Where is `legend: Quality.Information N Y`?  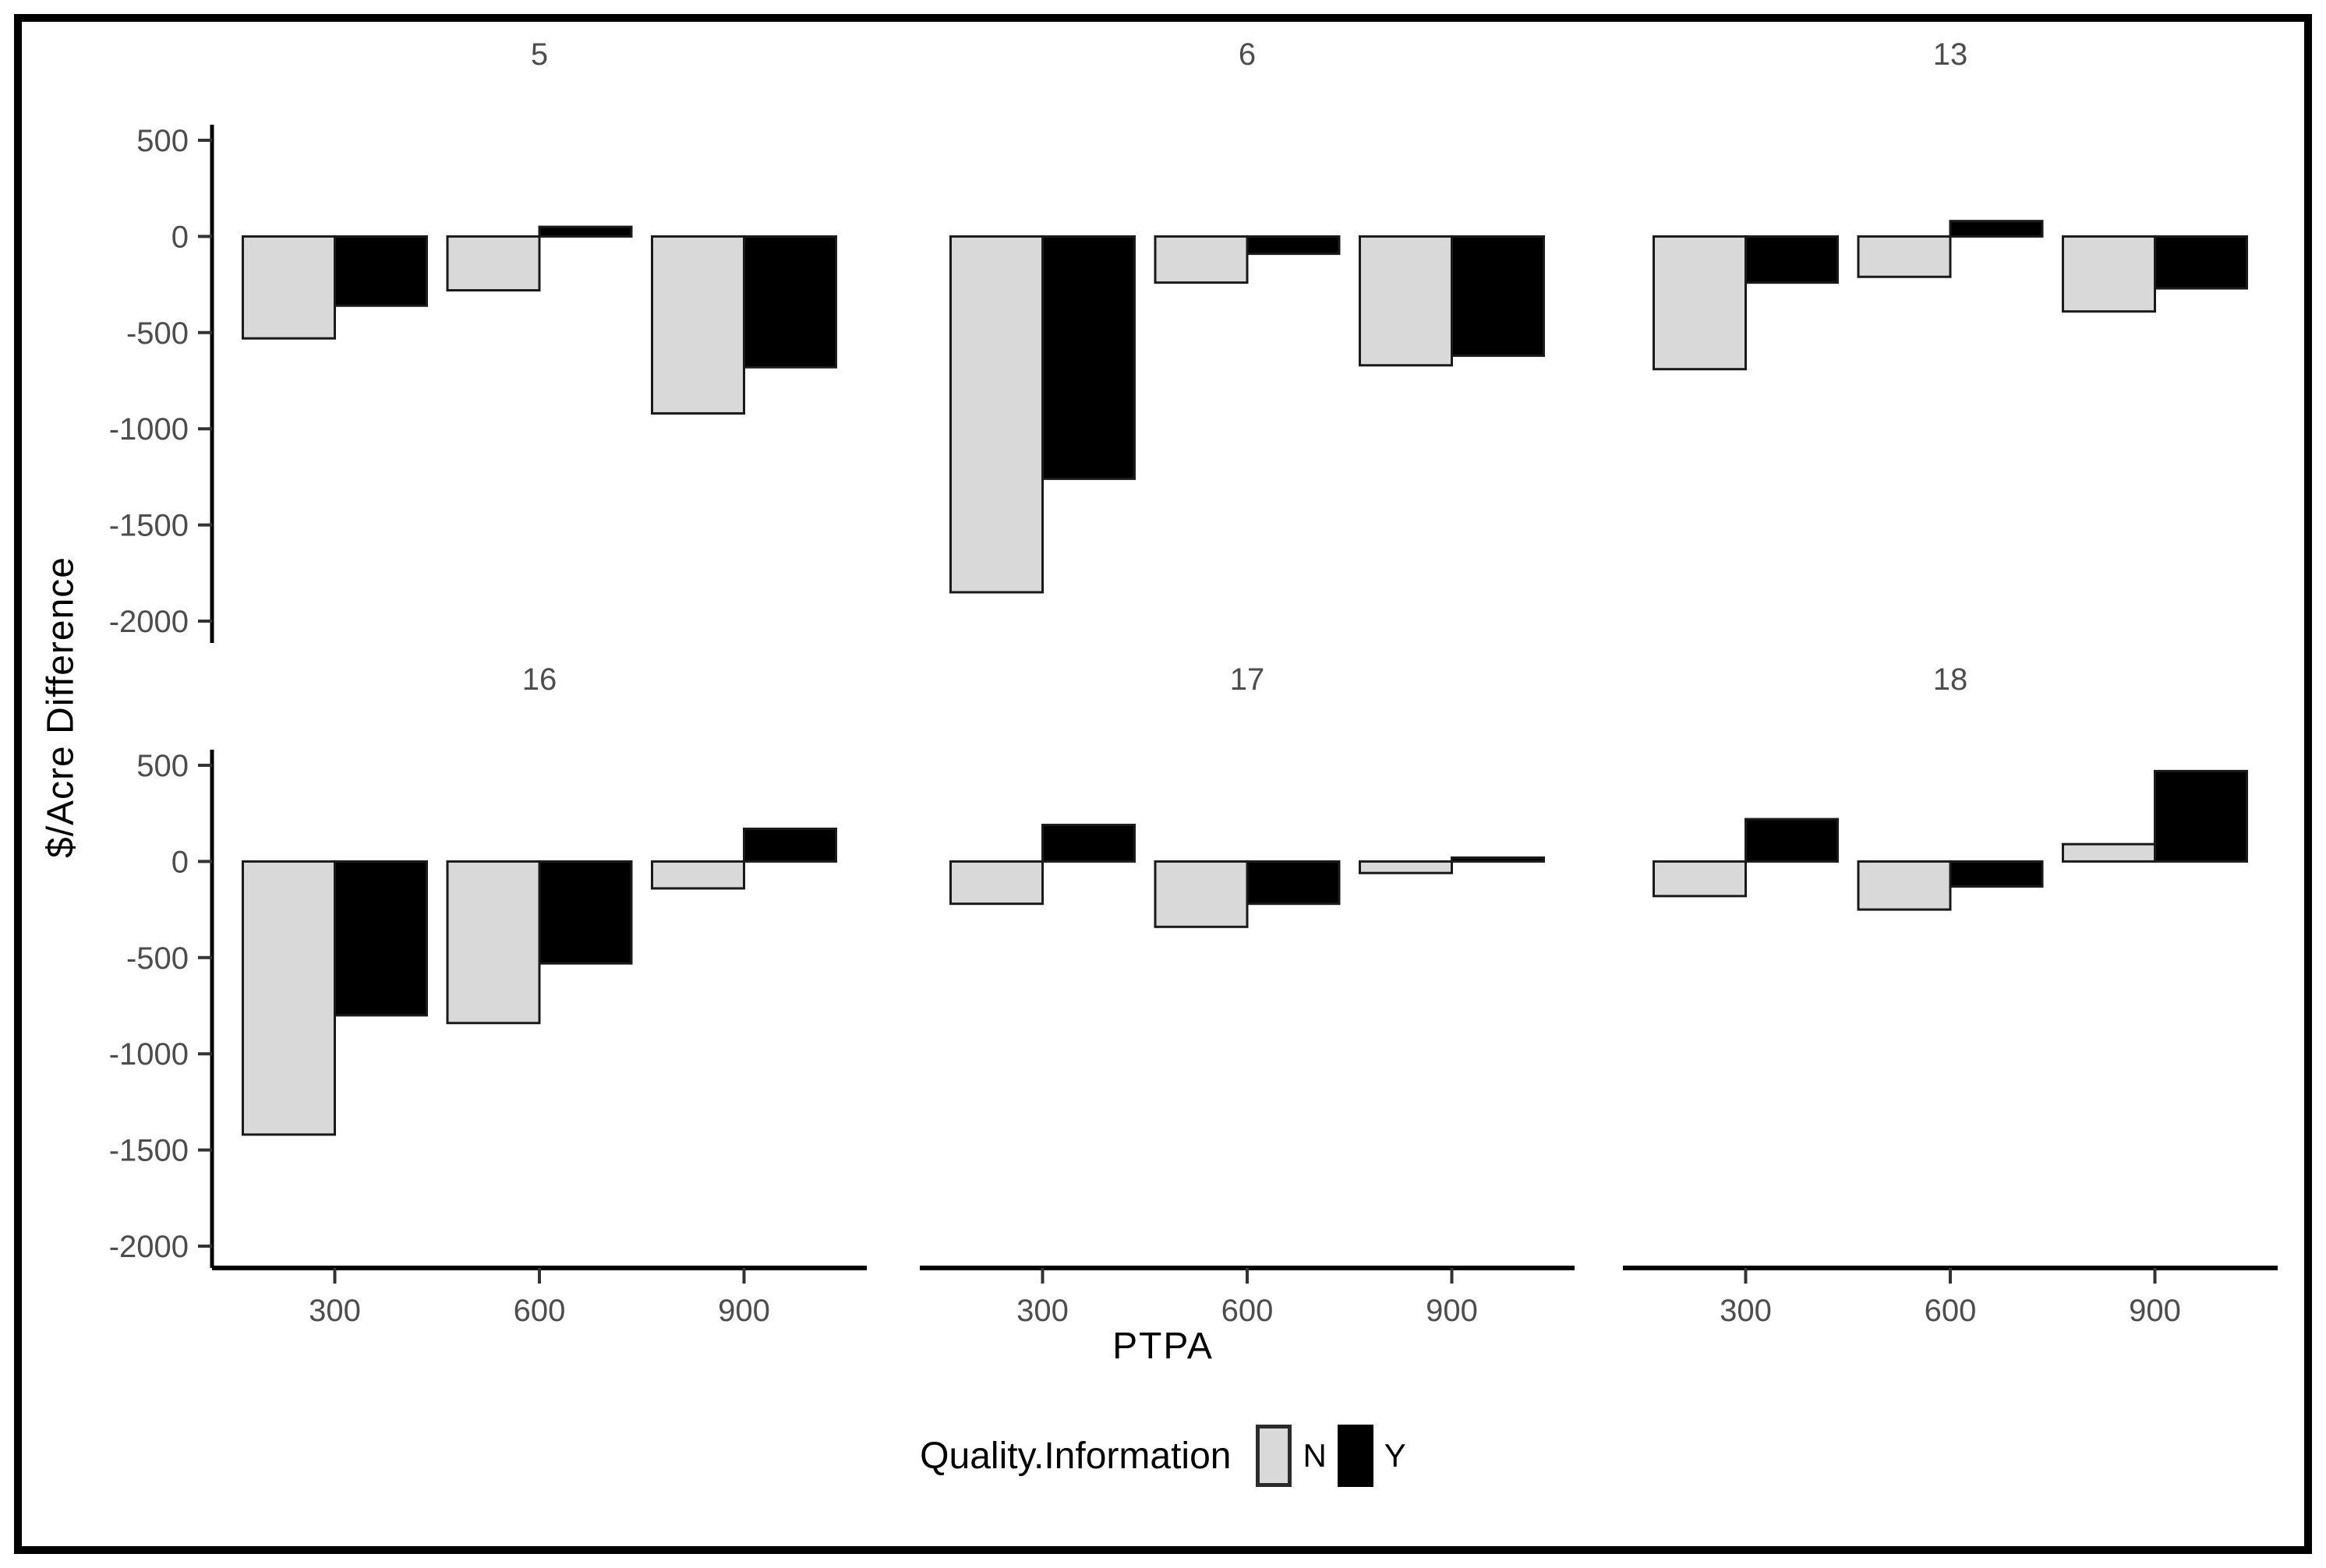 legend: Quality.Information N Y is located at coordinates (1163, 1456).